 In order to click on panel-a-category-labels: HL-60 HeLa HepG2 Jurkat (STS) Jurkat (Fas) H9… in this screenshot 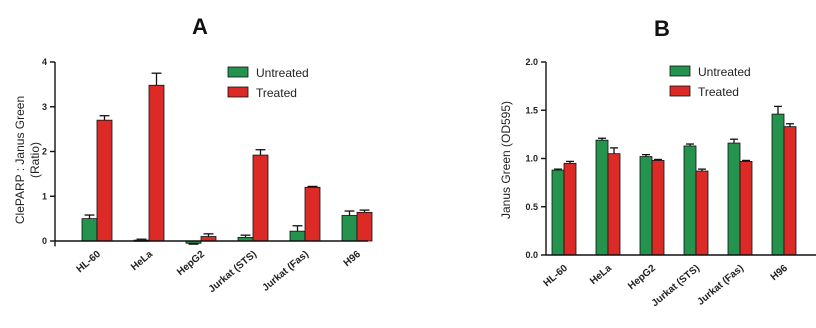, I will do `click(219, 272)`.